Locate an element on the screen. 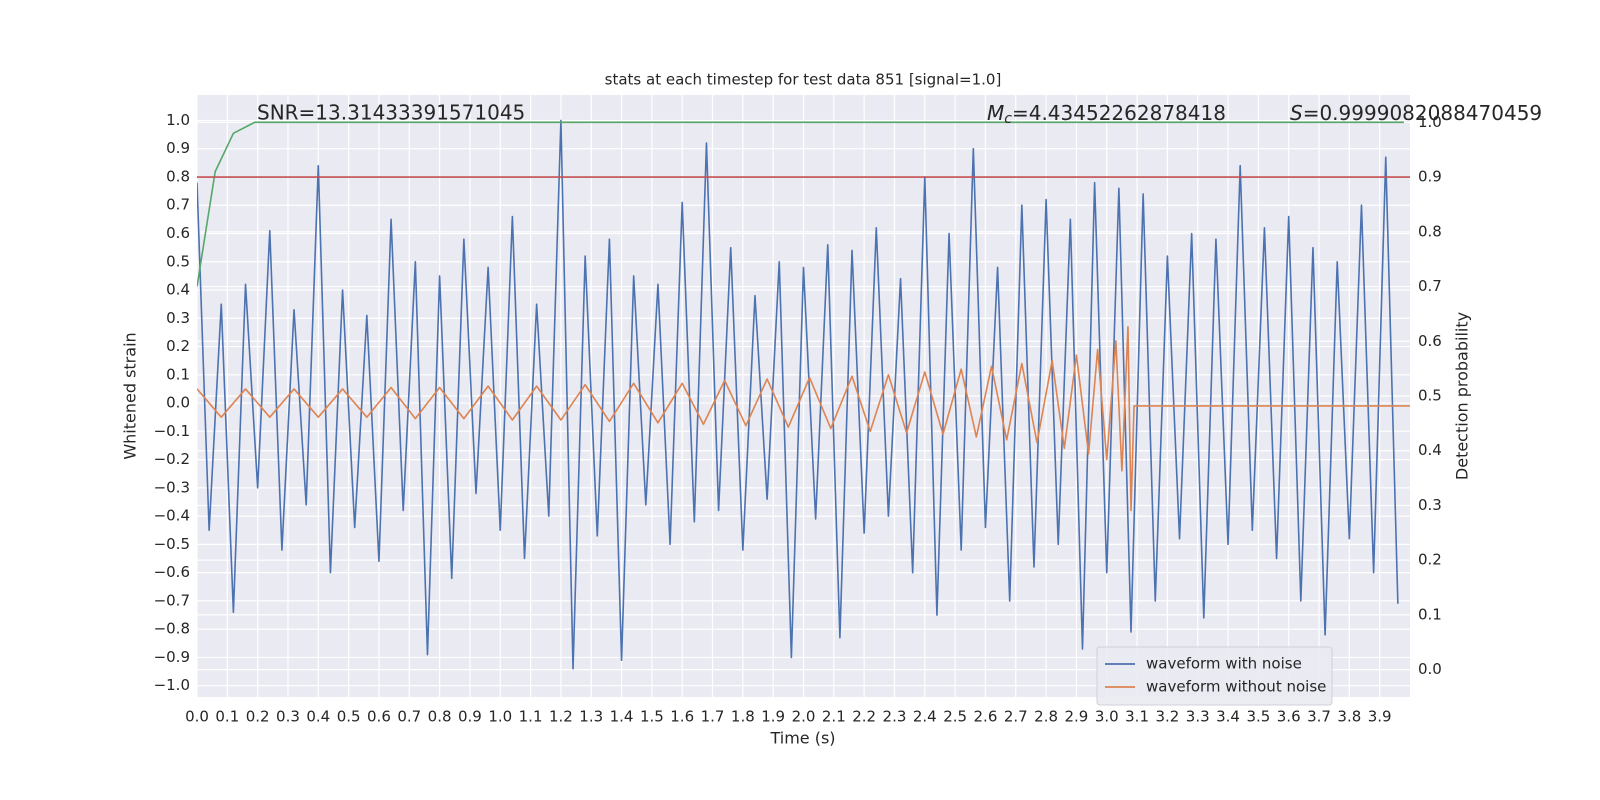  x-tick-label: 3.3 is located at coordinates (1198, 717).